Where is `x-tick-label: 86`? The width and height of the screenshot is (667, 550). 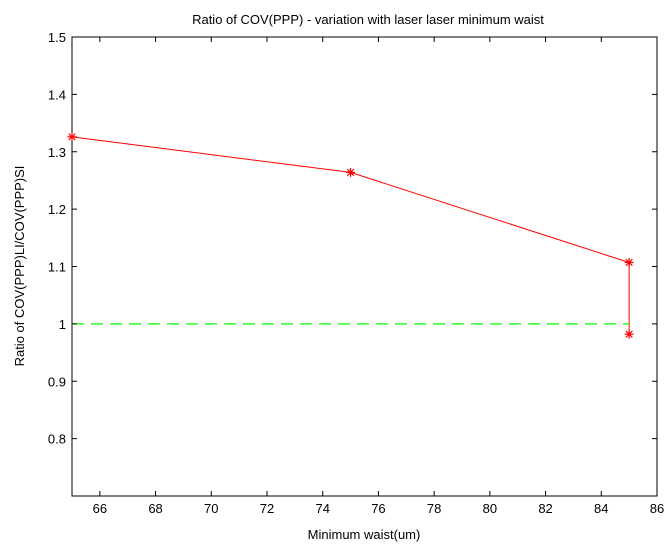
x-tick-label: 86 is located at coordinates (657, 508).